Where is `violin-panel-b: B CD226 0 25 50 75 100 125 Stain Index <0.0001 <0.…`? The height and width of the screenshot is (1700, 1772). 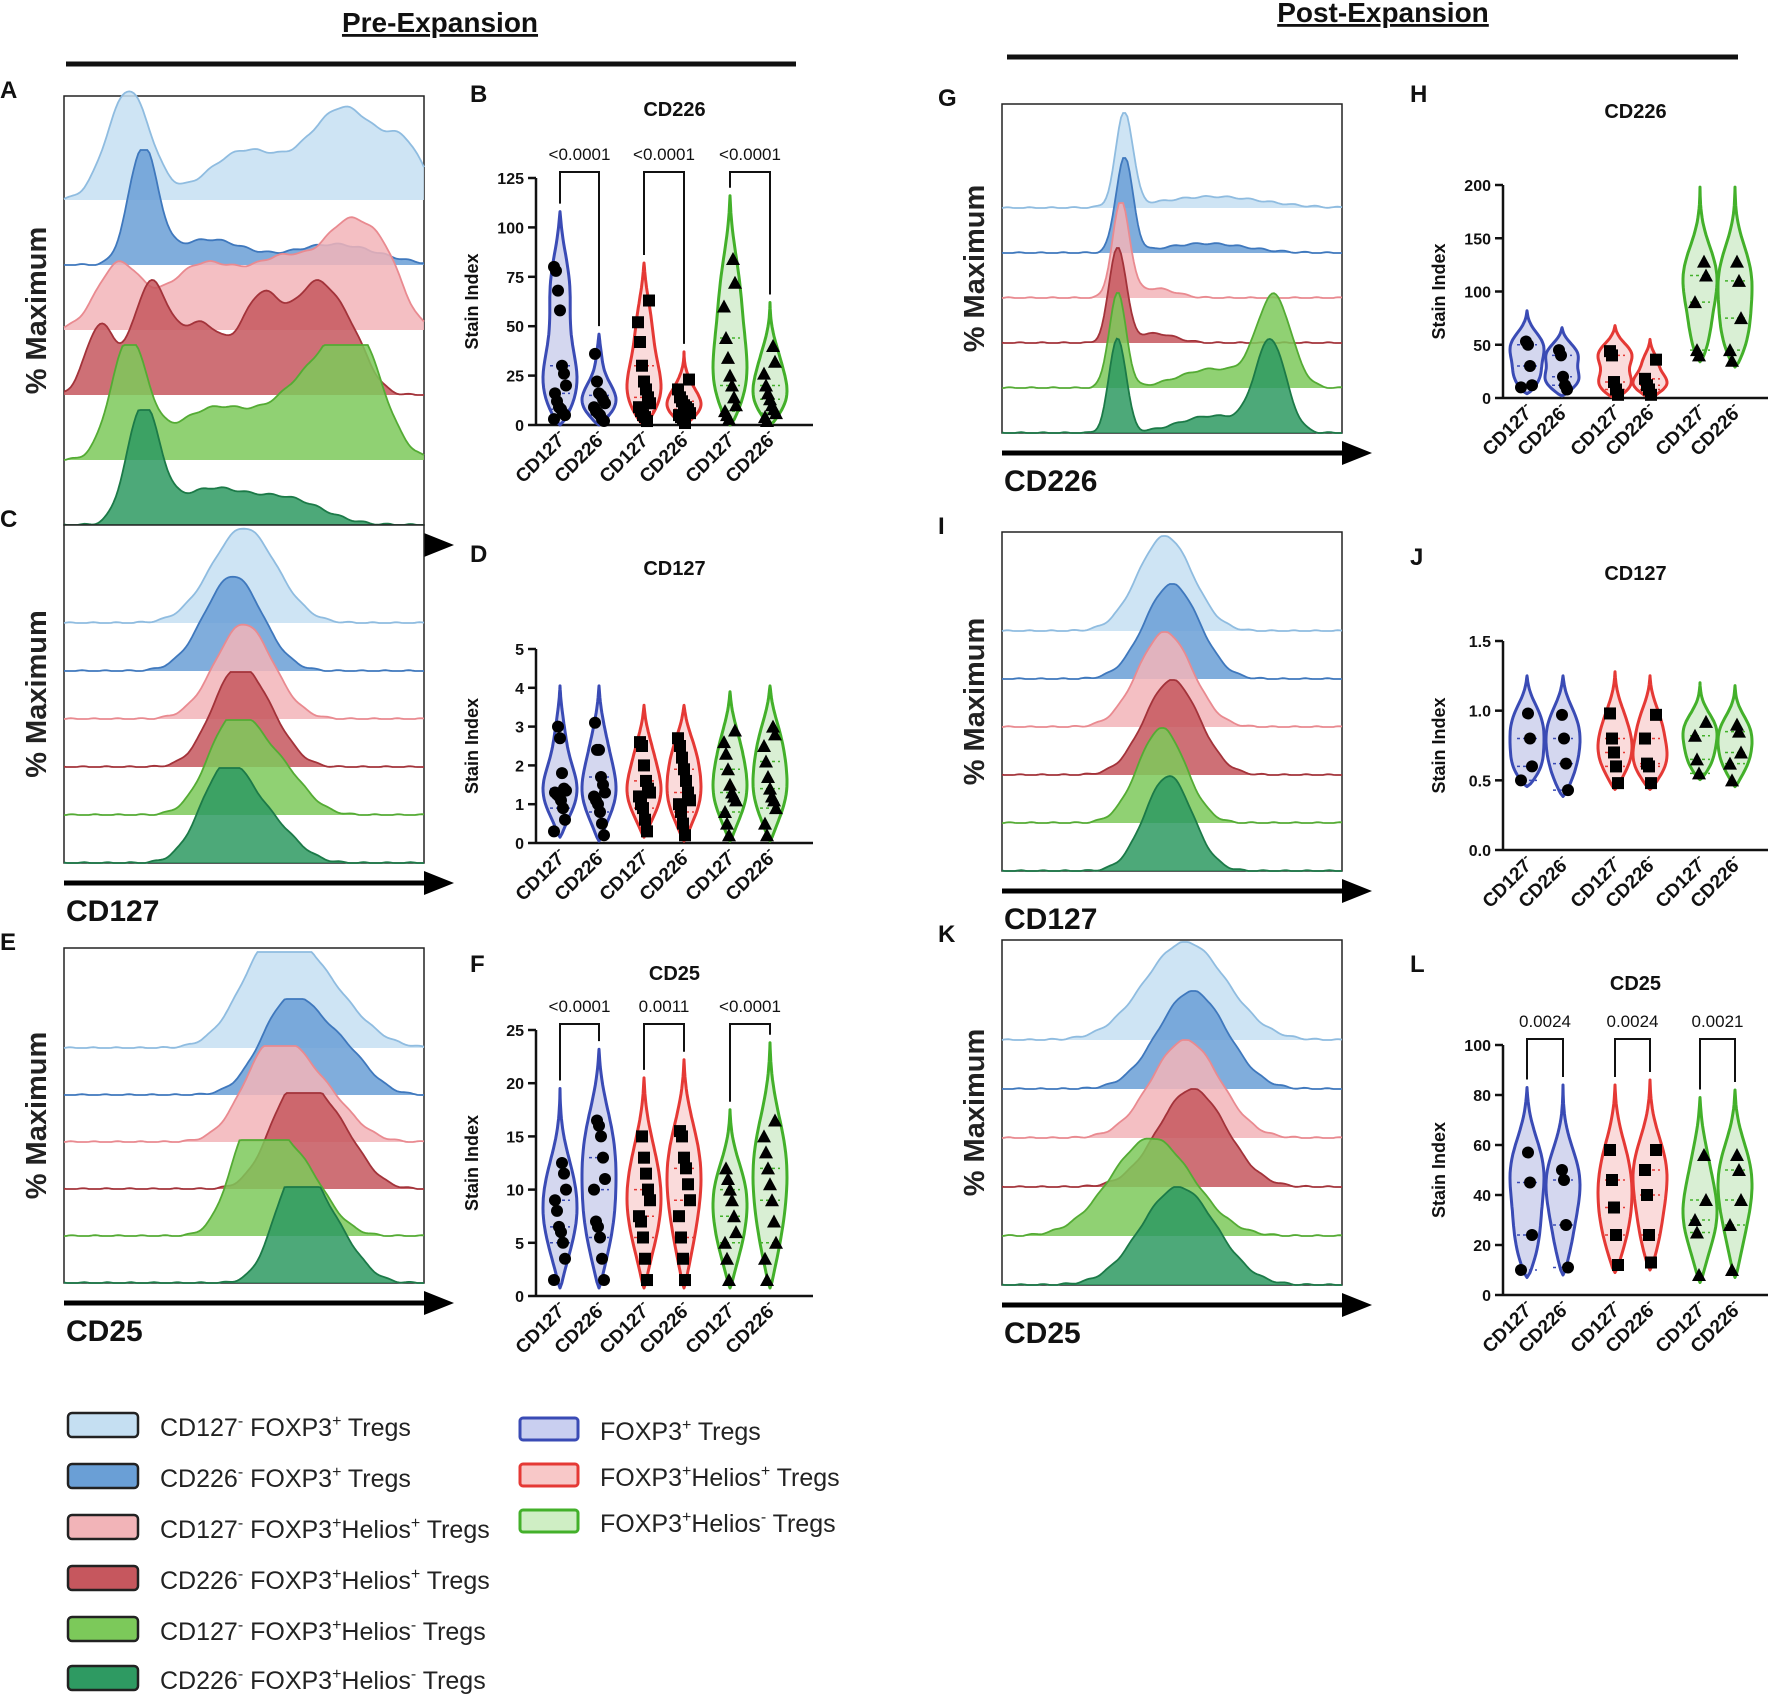
violin-panel-b: B CD226 0 25 50 75 100 125 Stain Index <0.0001 <0.… is located at coordinates (637, 284).